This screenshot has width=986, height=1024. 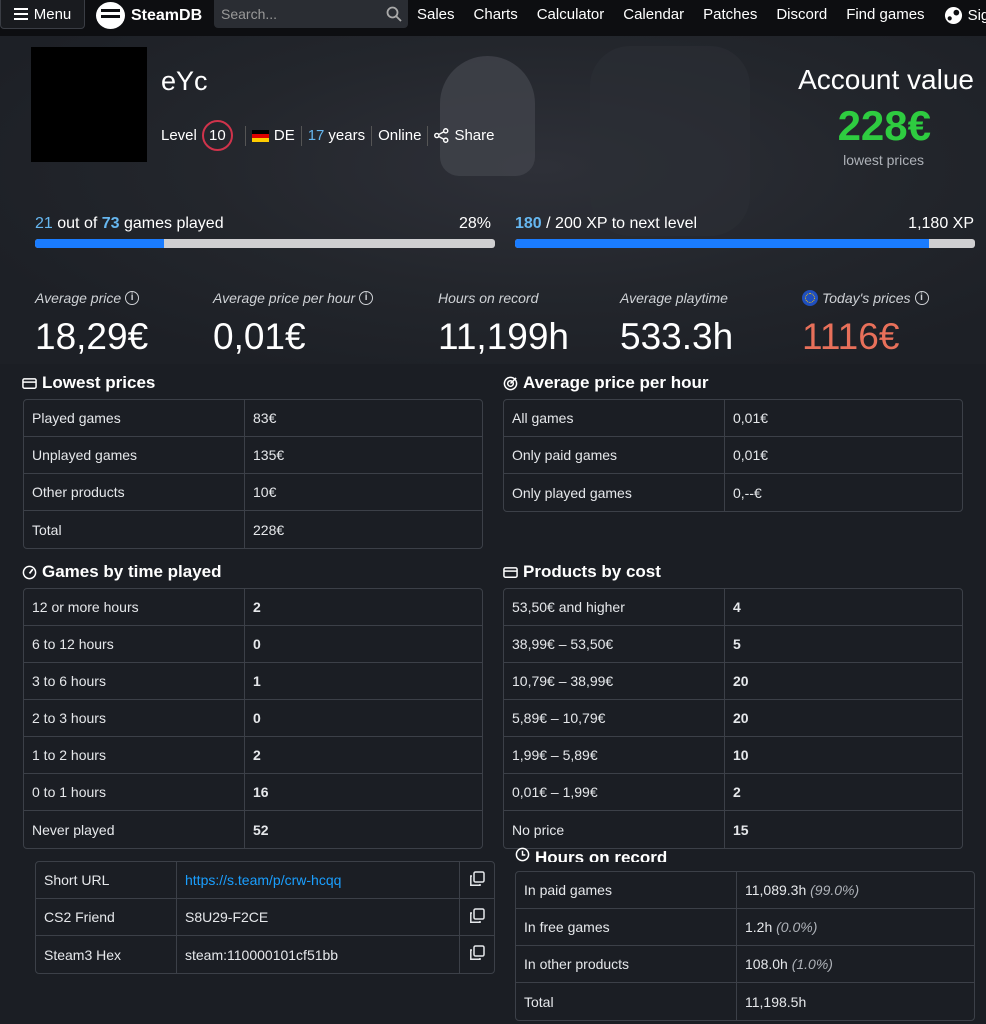 What do you see at coordinates (29, 572) in the screenshot?
I see `gauge-icon` at bounding box center [29, 572].